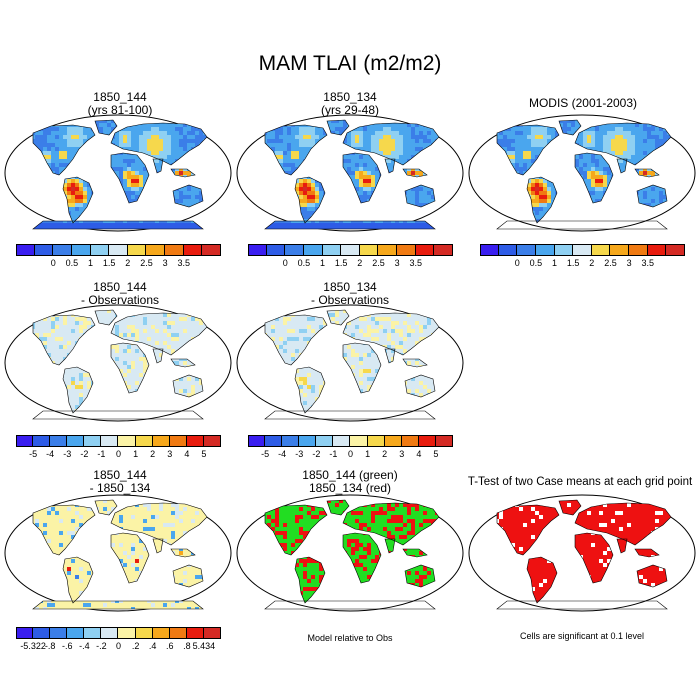 This screenshot has width=700, height=700. I want to click on colorbar-tick-label: .6, so click(169, 646).